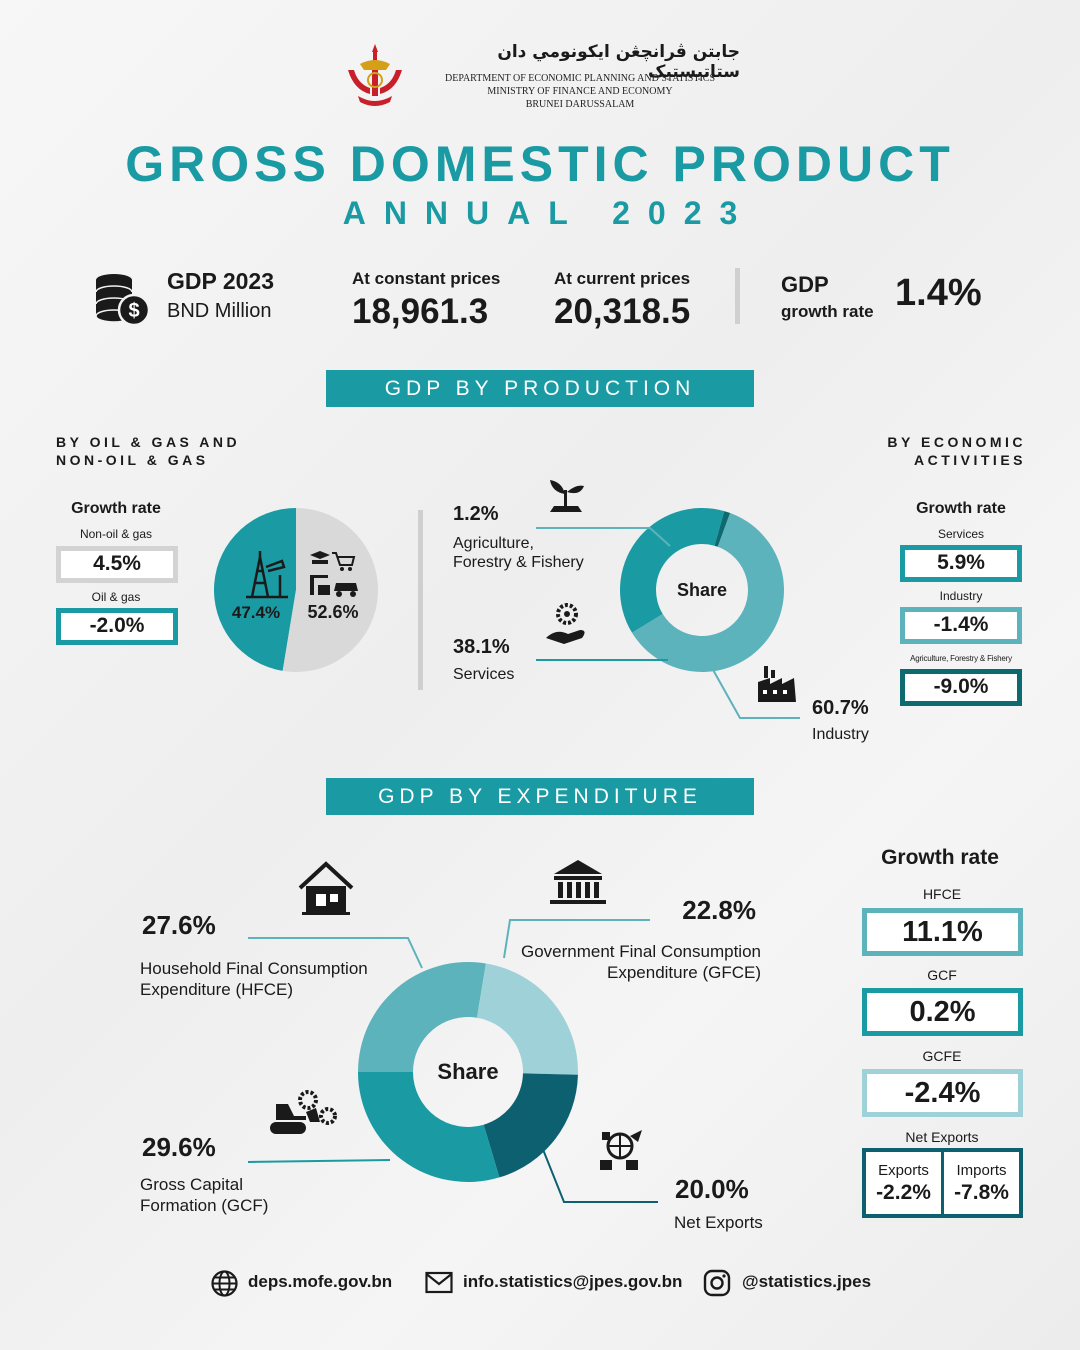  What do you see at coordinates (483, 674) in the screenshot?
I see `services-share-label: Services` at bounding box center [483, 674].